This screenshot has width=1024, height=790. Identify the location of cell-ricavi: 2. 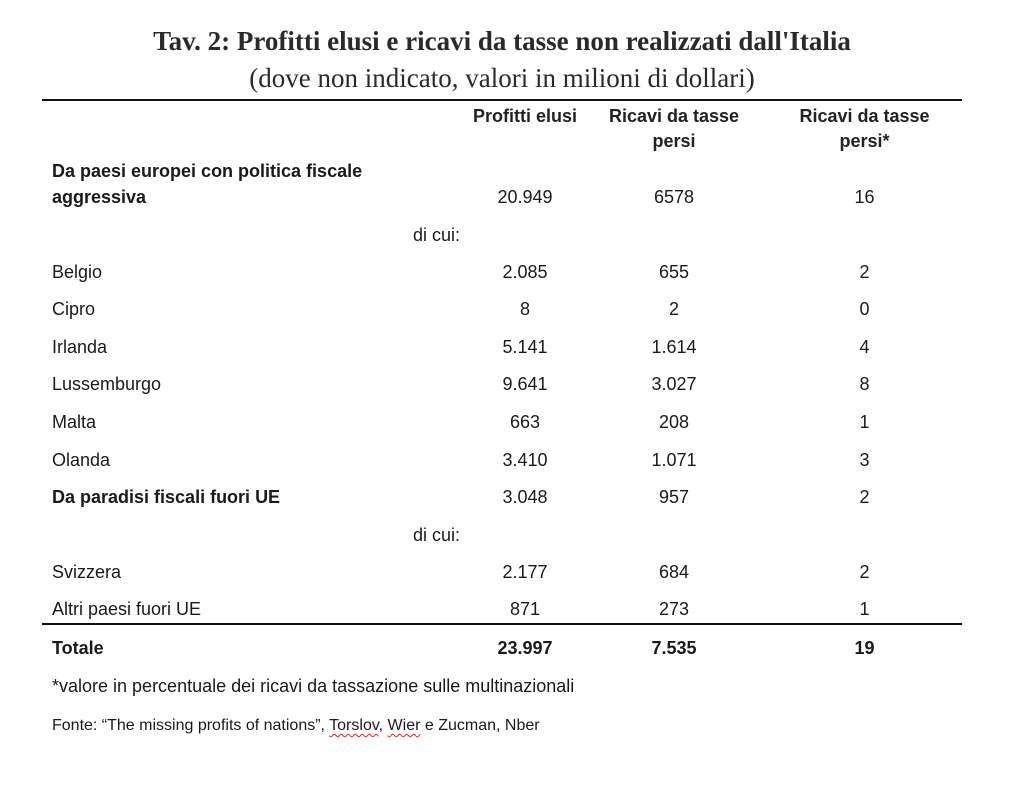
(673, 309).